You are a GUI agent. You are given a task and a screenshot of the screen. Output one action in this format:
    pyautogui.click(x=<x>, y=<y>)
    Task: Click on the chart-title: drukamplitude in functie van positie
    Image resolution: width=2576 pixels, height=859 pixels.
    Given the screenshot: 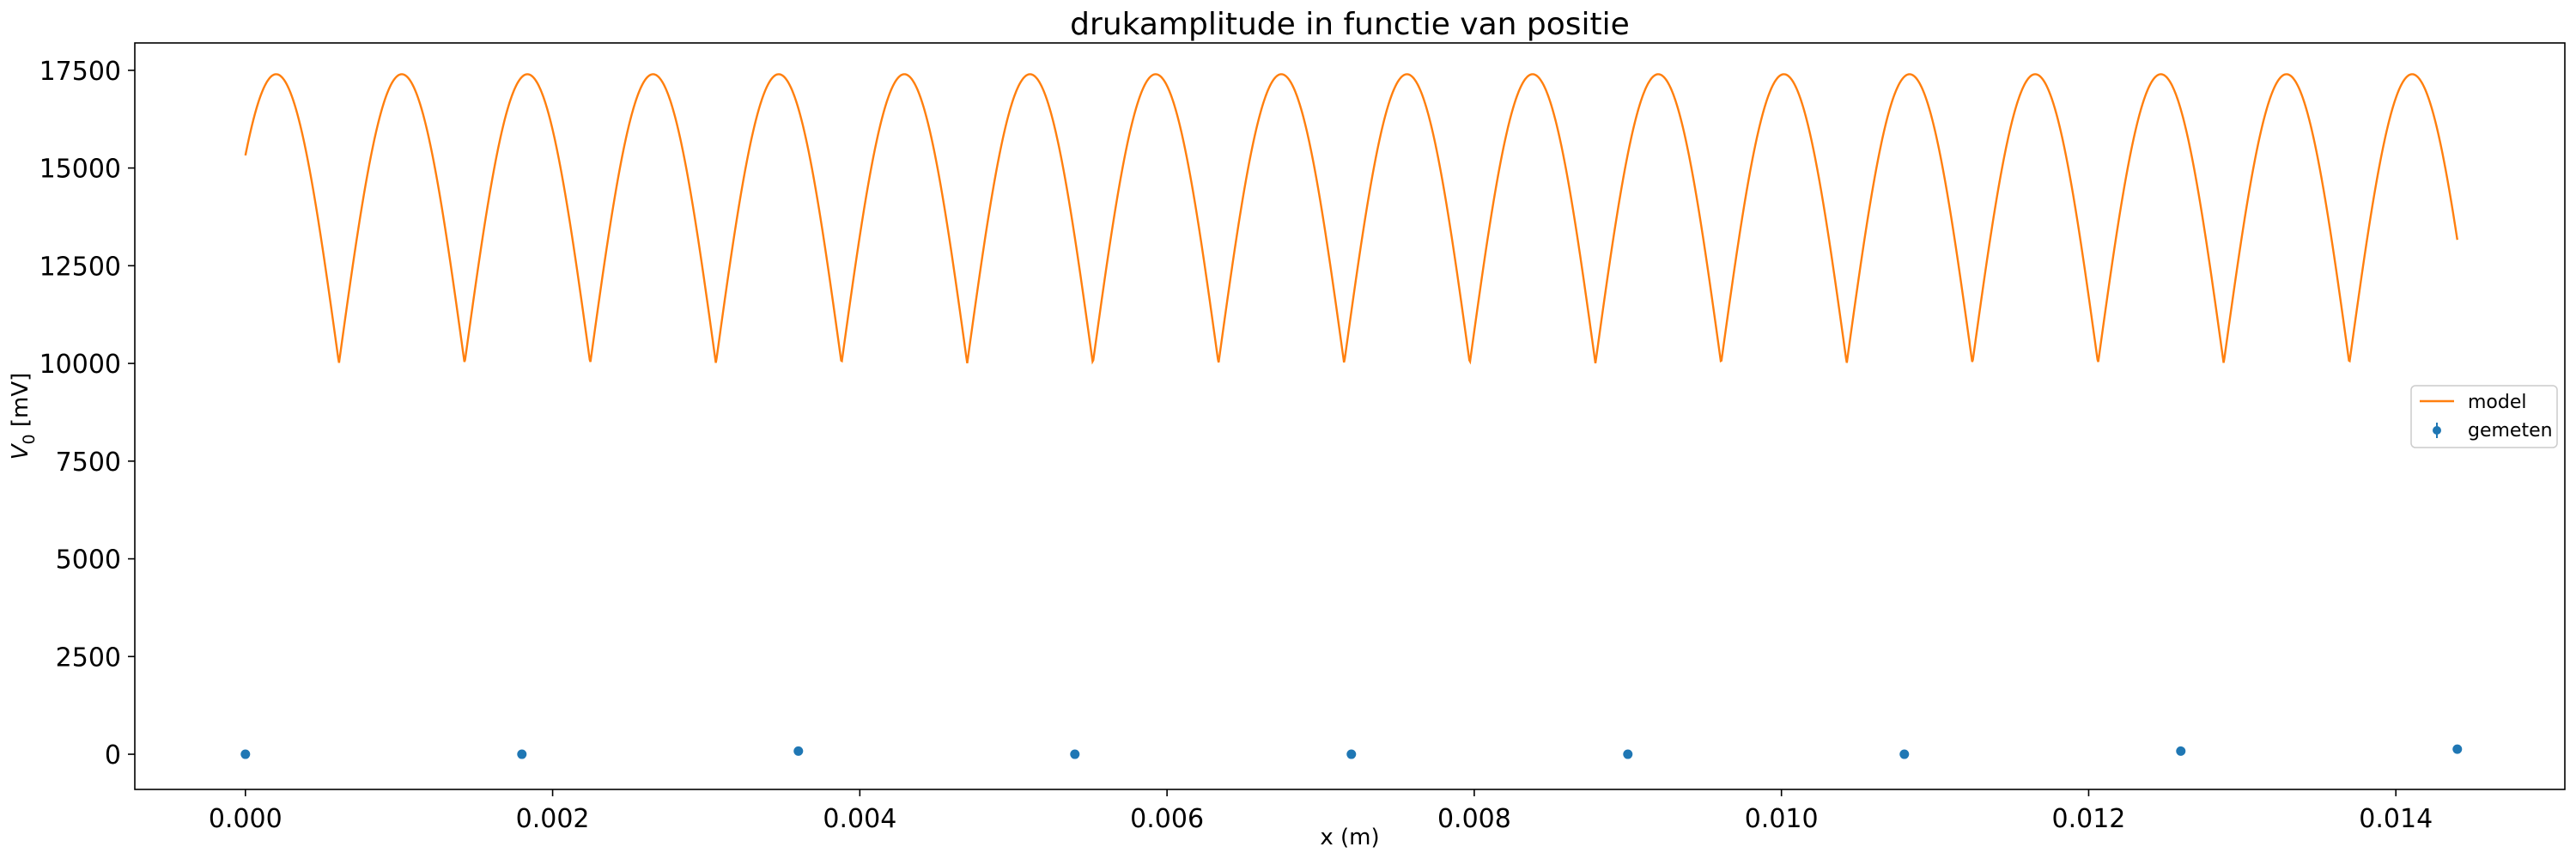 What is the action you would take?
    pyautogui.click(x=1350, y=24)
    